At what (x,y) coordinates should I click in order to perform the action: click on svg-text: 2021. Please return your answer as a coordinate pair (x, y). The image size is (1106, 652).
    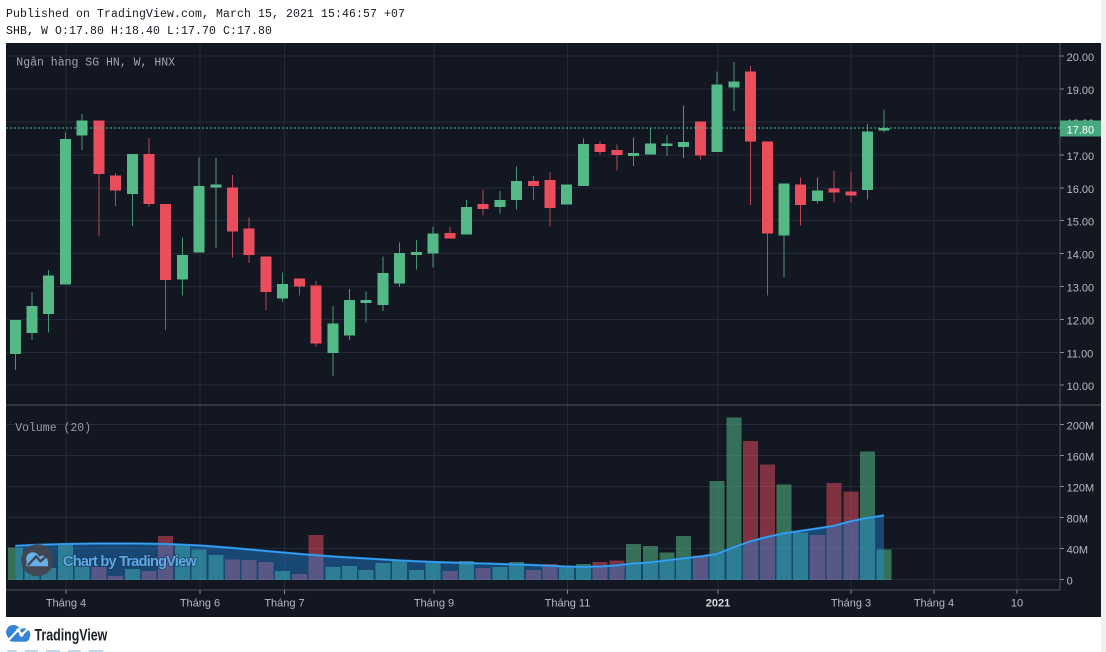
    Looking at the image, I should click on (718, 603).